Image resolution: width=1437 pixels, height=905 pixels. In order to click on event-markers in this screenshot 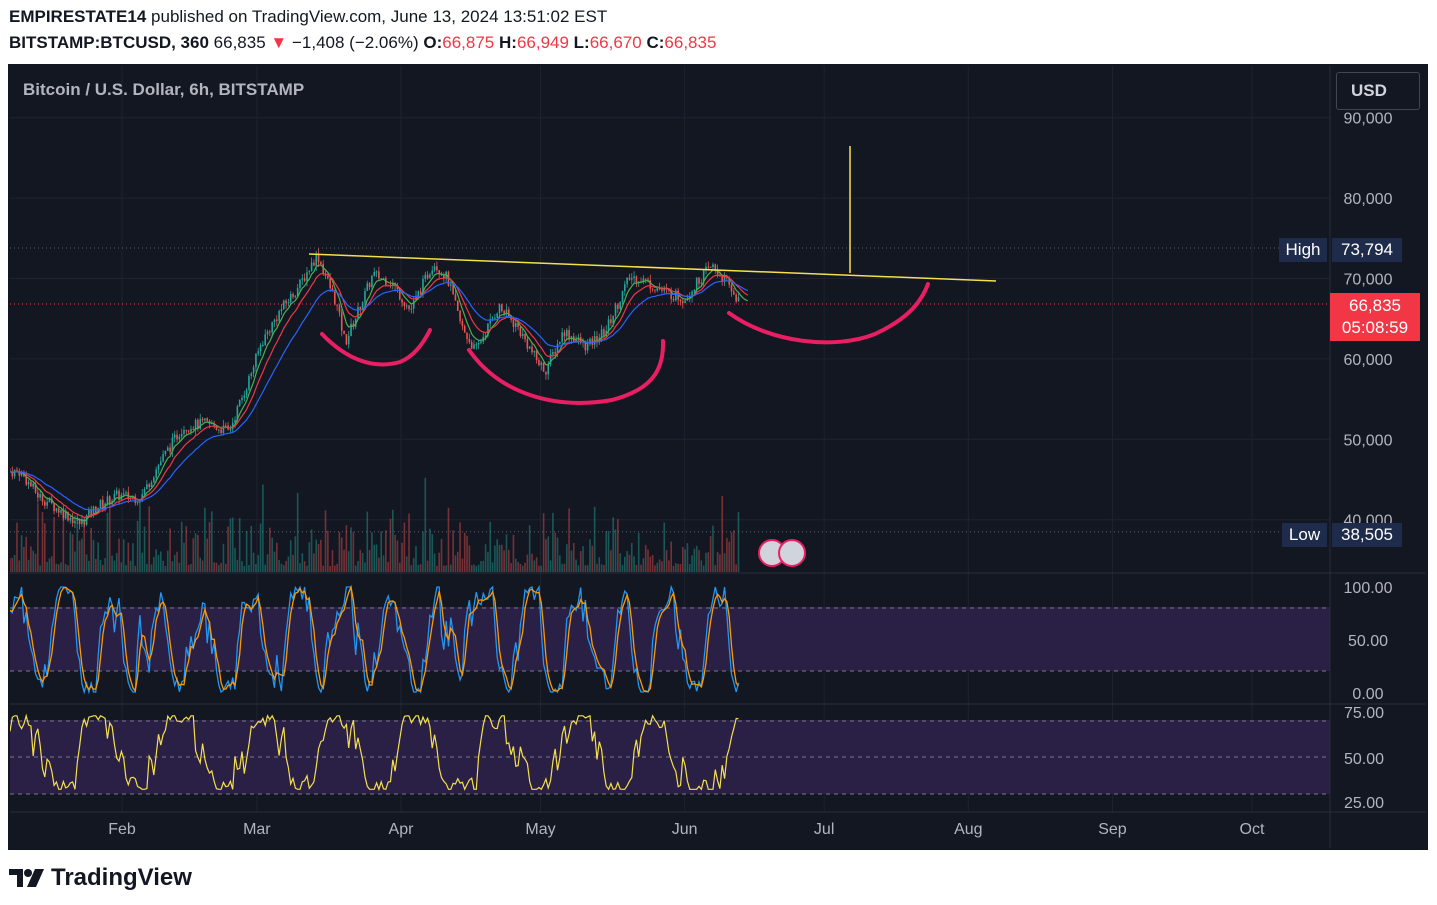, I will do `click(782, 553)`.